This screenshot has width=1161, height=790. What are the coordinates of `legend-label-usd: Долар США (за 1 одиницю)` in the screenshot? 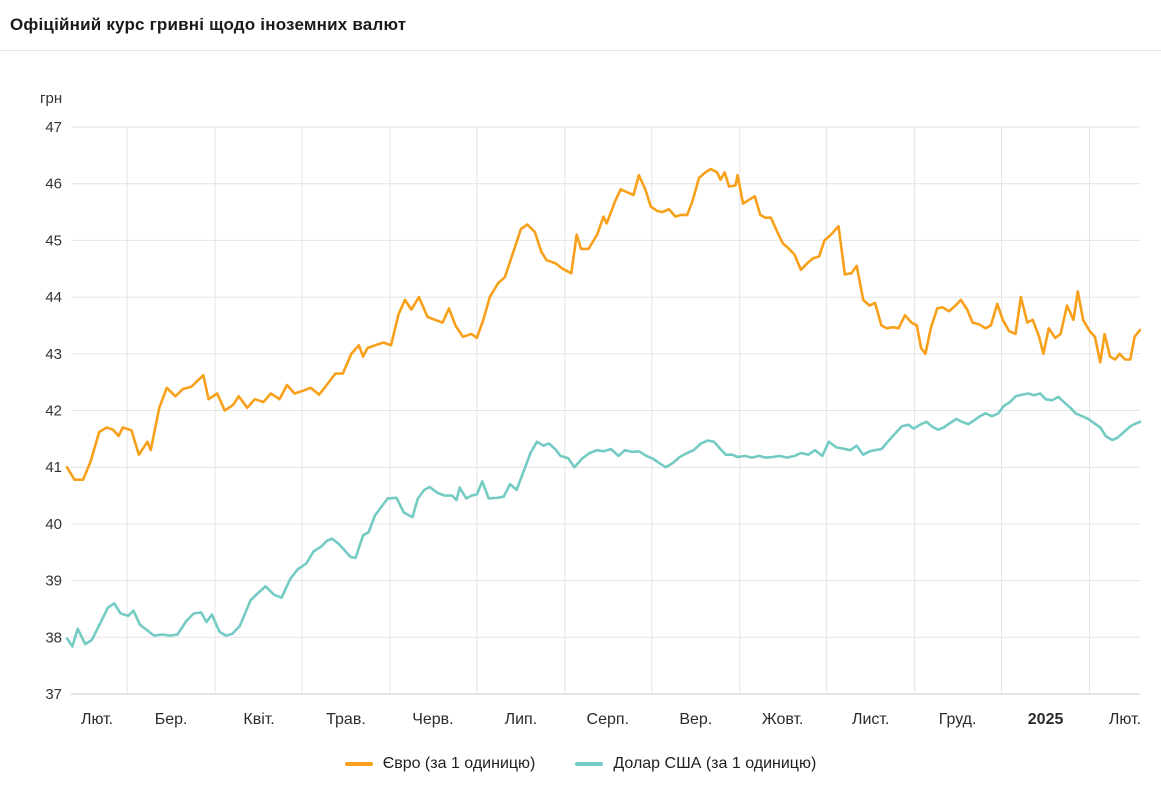 It's located at (715, 763).